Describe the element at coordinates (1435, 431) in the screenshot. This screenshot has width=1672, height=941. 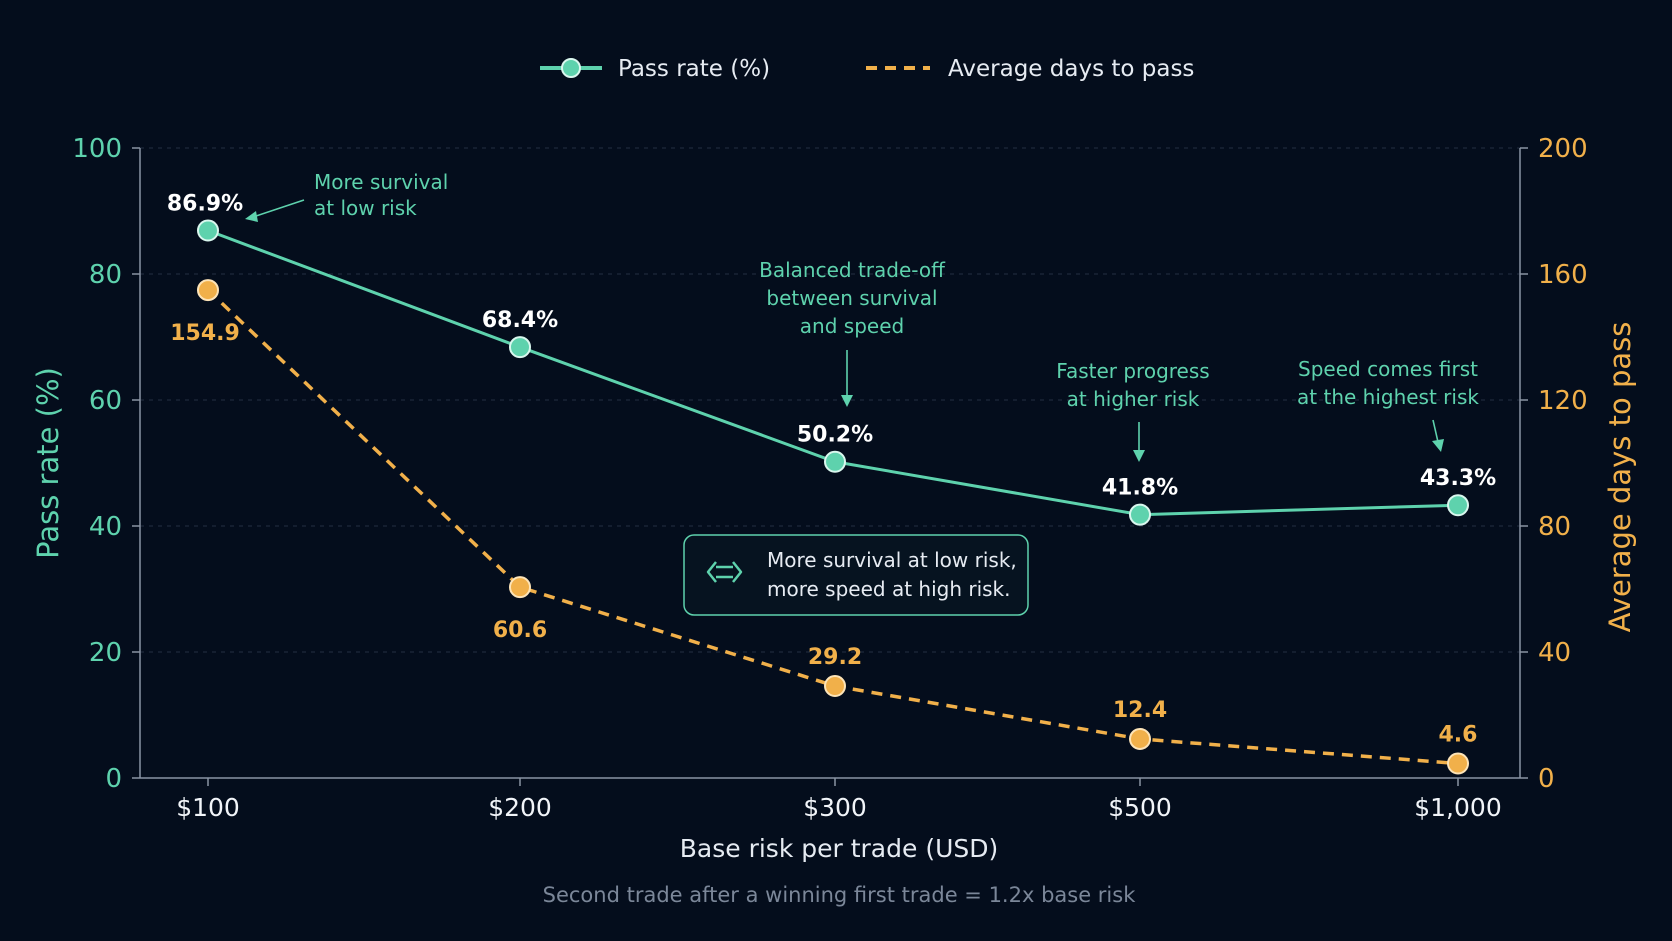
I see `annotation-speed-arrow` at that location.